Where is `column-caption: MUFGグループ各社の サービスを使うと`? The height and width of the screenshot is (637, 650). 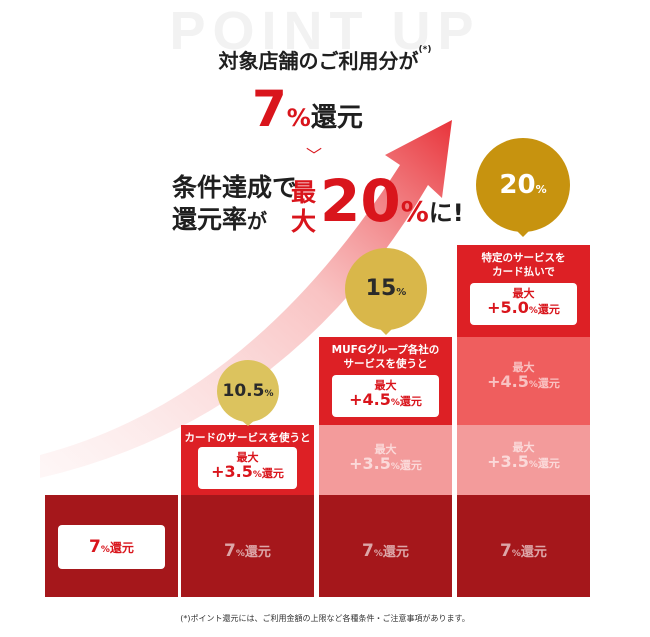 column-caption: MUFGグループ各社の サービスを使うと is located at coordinates (385, 357).